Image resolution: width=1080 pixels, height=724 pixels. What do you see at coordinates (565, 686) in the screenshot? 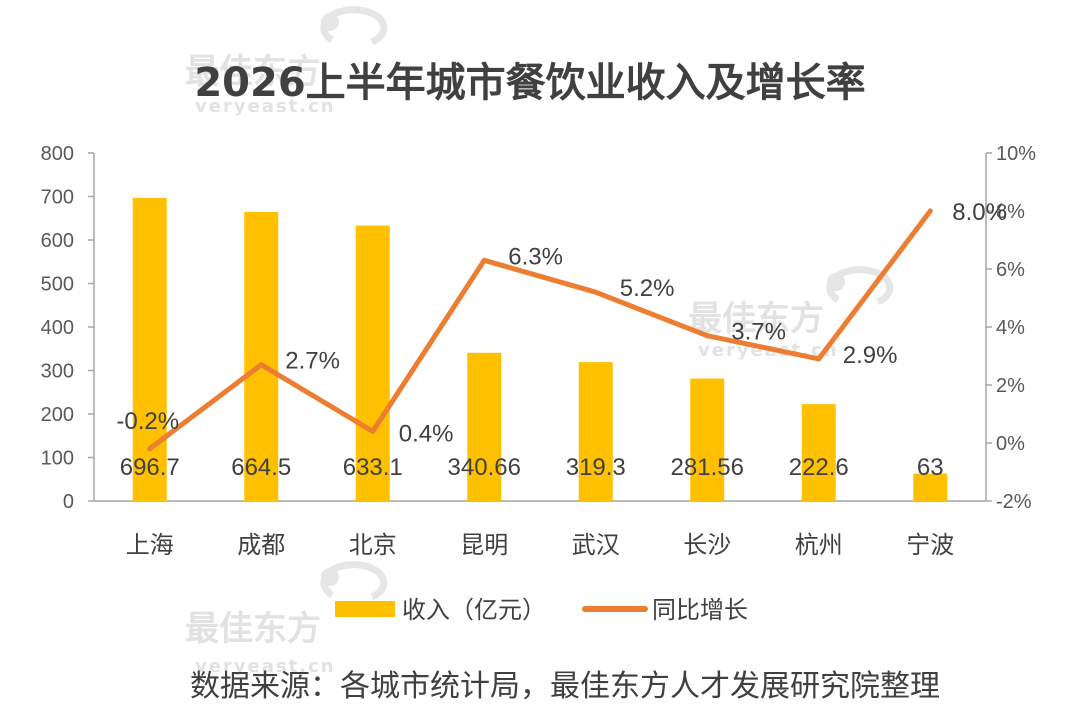
I see `source-note: 数据来源：各城市统计局，最佳东方人才发展研究院整理` at bounding box center [565, 686].